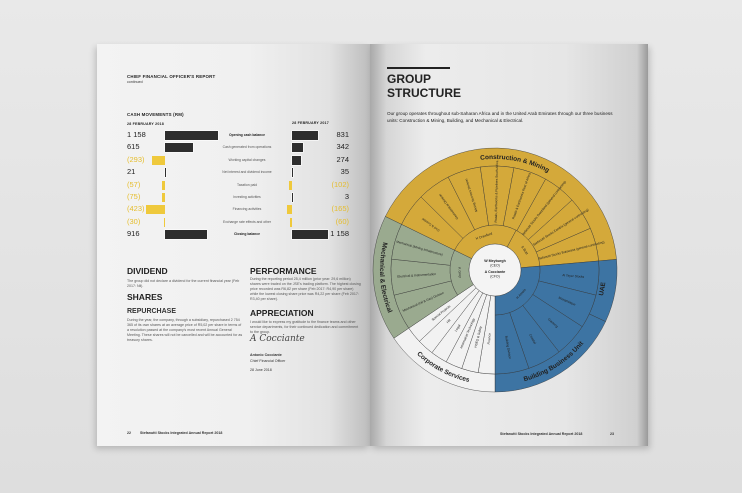 The height and width of the screenshot is (493, 742). I want to click on cash-row: (57) Taxation paid (102), so click(233, 186).